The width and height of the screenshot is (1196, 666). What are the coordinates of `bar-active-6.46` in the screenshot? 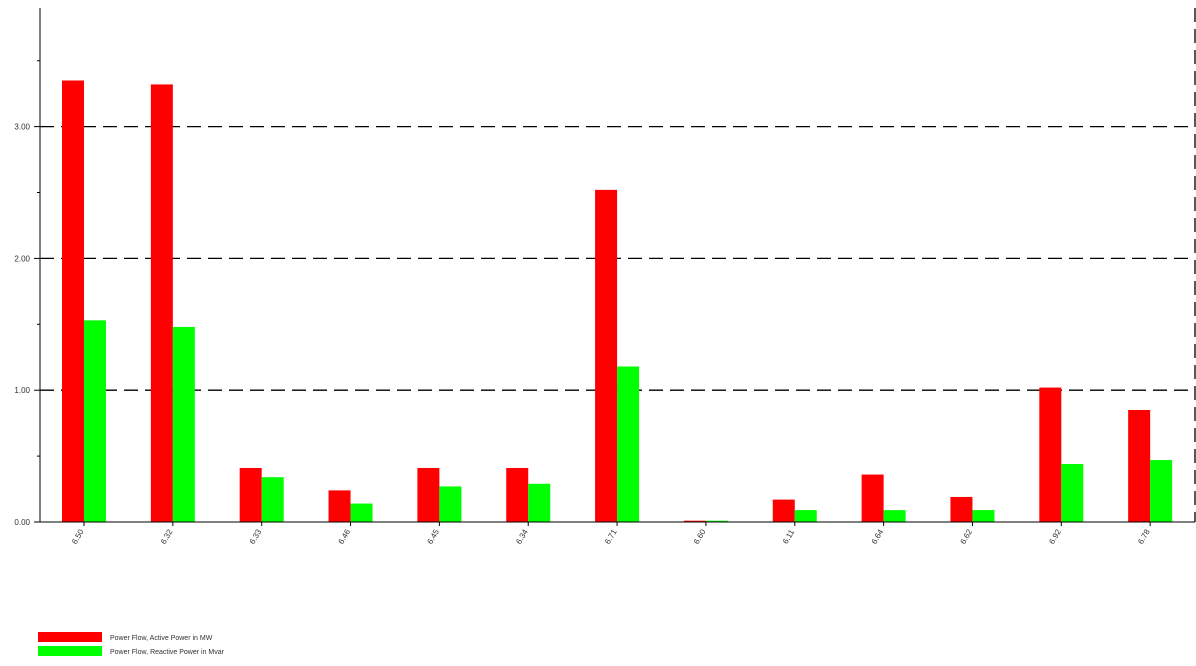 It's located at (339, 506).